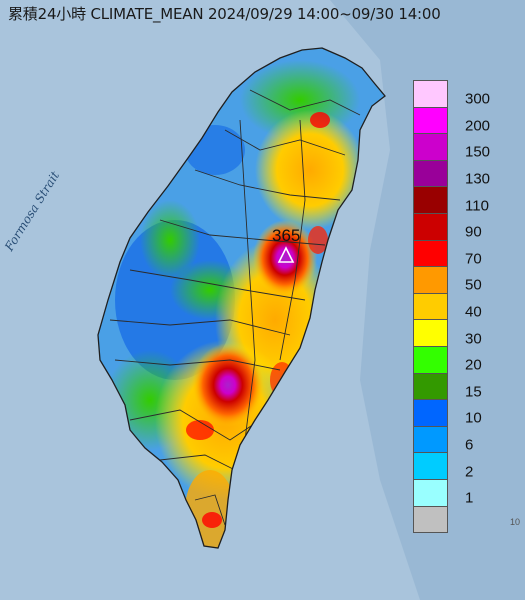  What do you see at coordinates (473, 365) in the screenshot?
I see `legend-tick-label: 20` at bounding box center [473, 365].